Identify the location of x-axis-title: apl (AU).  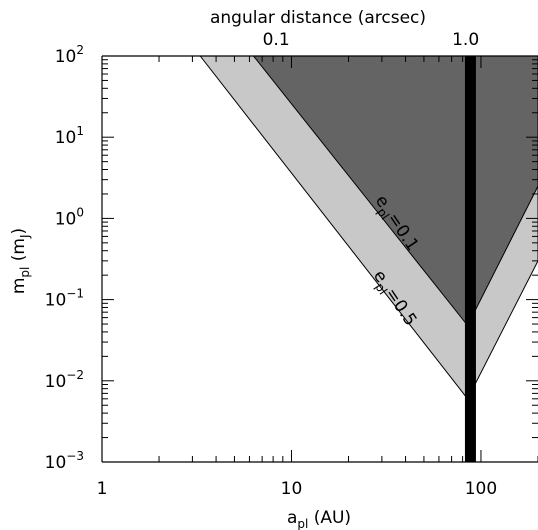
(319, 519).